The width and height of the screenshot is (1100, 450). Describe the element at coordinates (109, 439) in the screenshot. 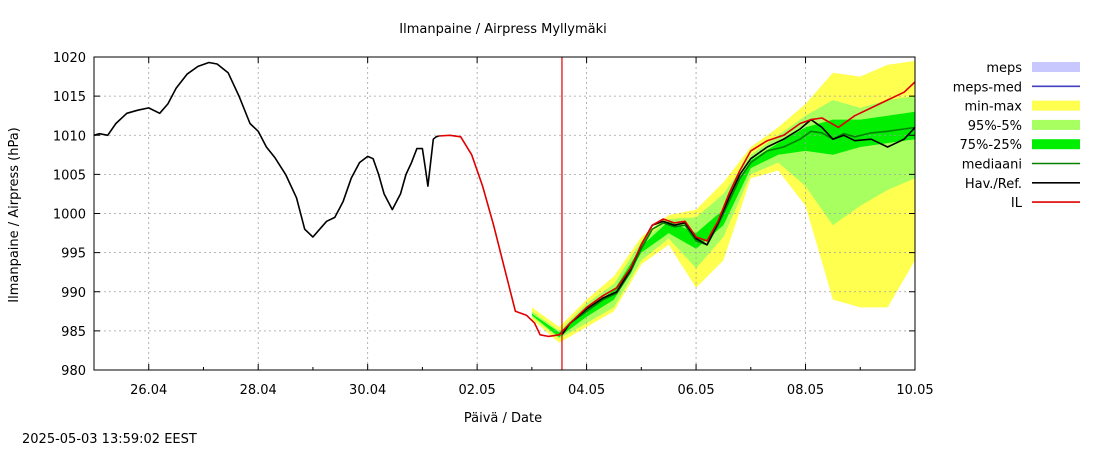

I see `timestamp: 2025-05-03 13:59:02 EEST` at that location.